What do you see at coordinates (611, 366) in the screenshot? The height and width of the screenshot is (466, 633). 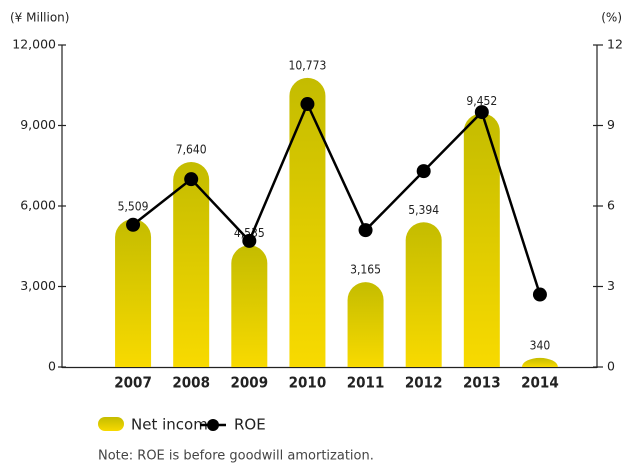 I see `y2-tick-label: 0` at bounding box center [611, 366].